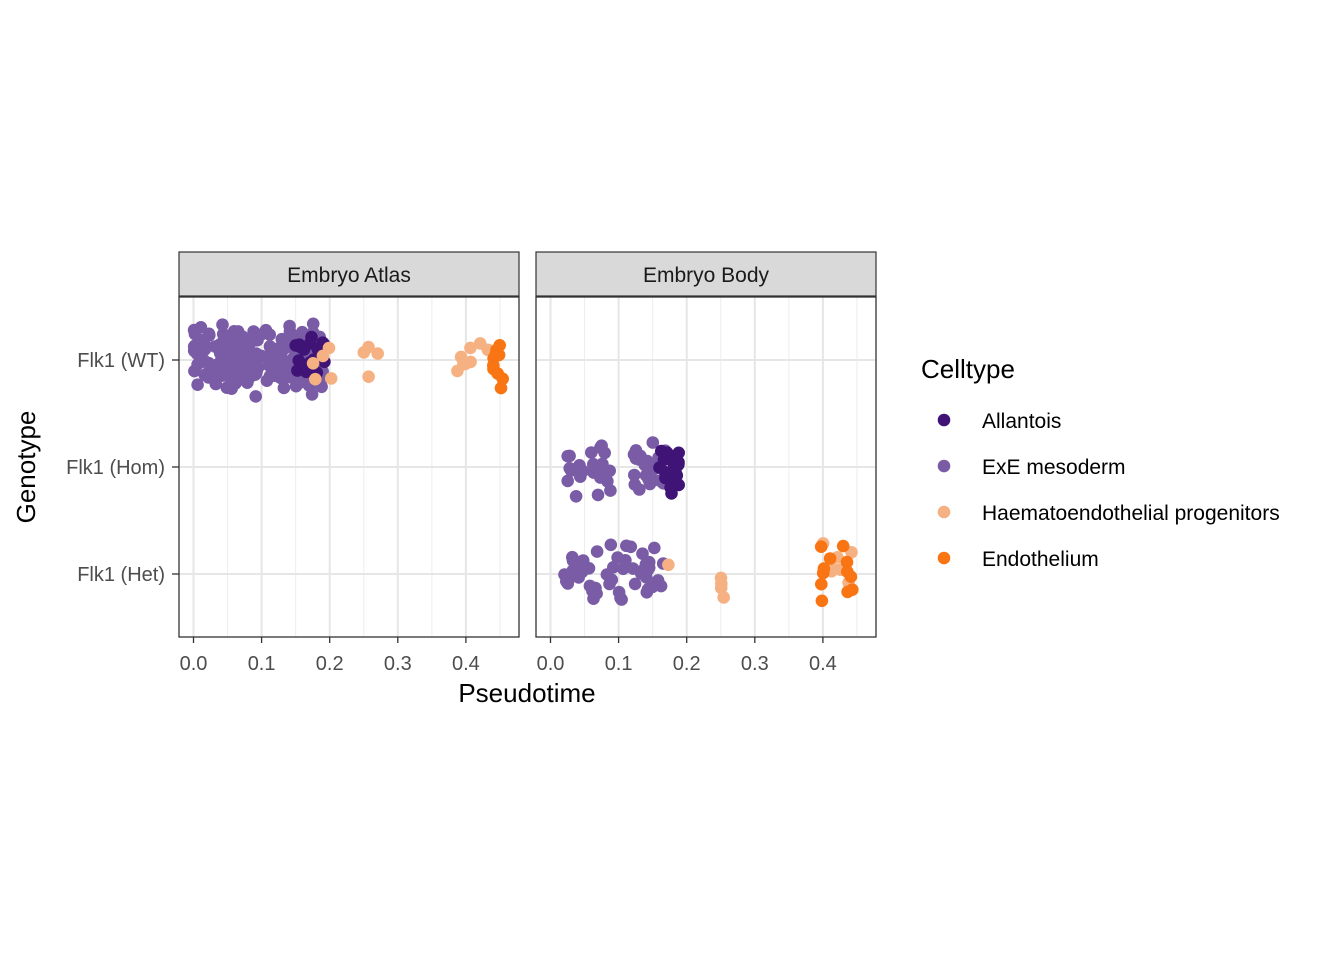 This screenshot has height=960, width=1344. I want to click on x-tick-label: 0.3, so click(755, 664).